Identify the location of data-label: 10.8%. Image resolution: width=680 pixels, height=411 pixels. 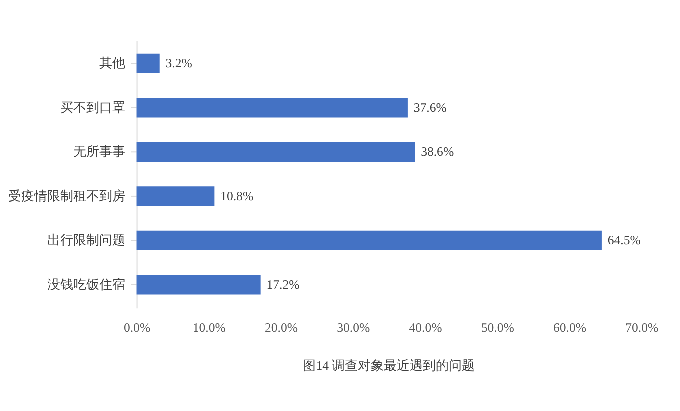
(237, 196).